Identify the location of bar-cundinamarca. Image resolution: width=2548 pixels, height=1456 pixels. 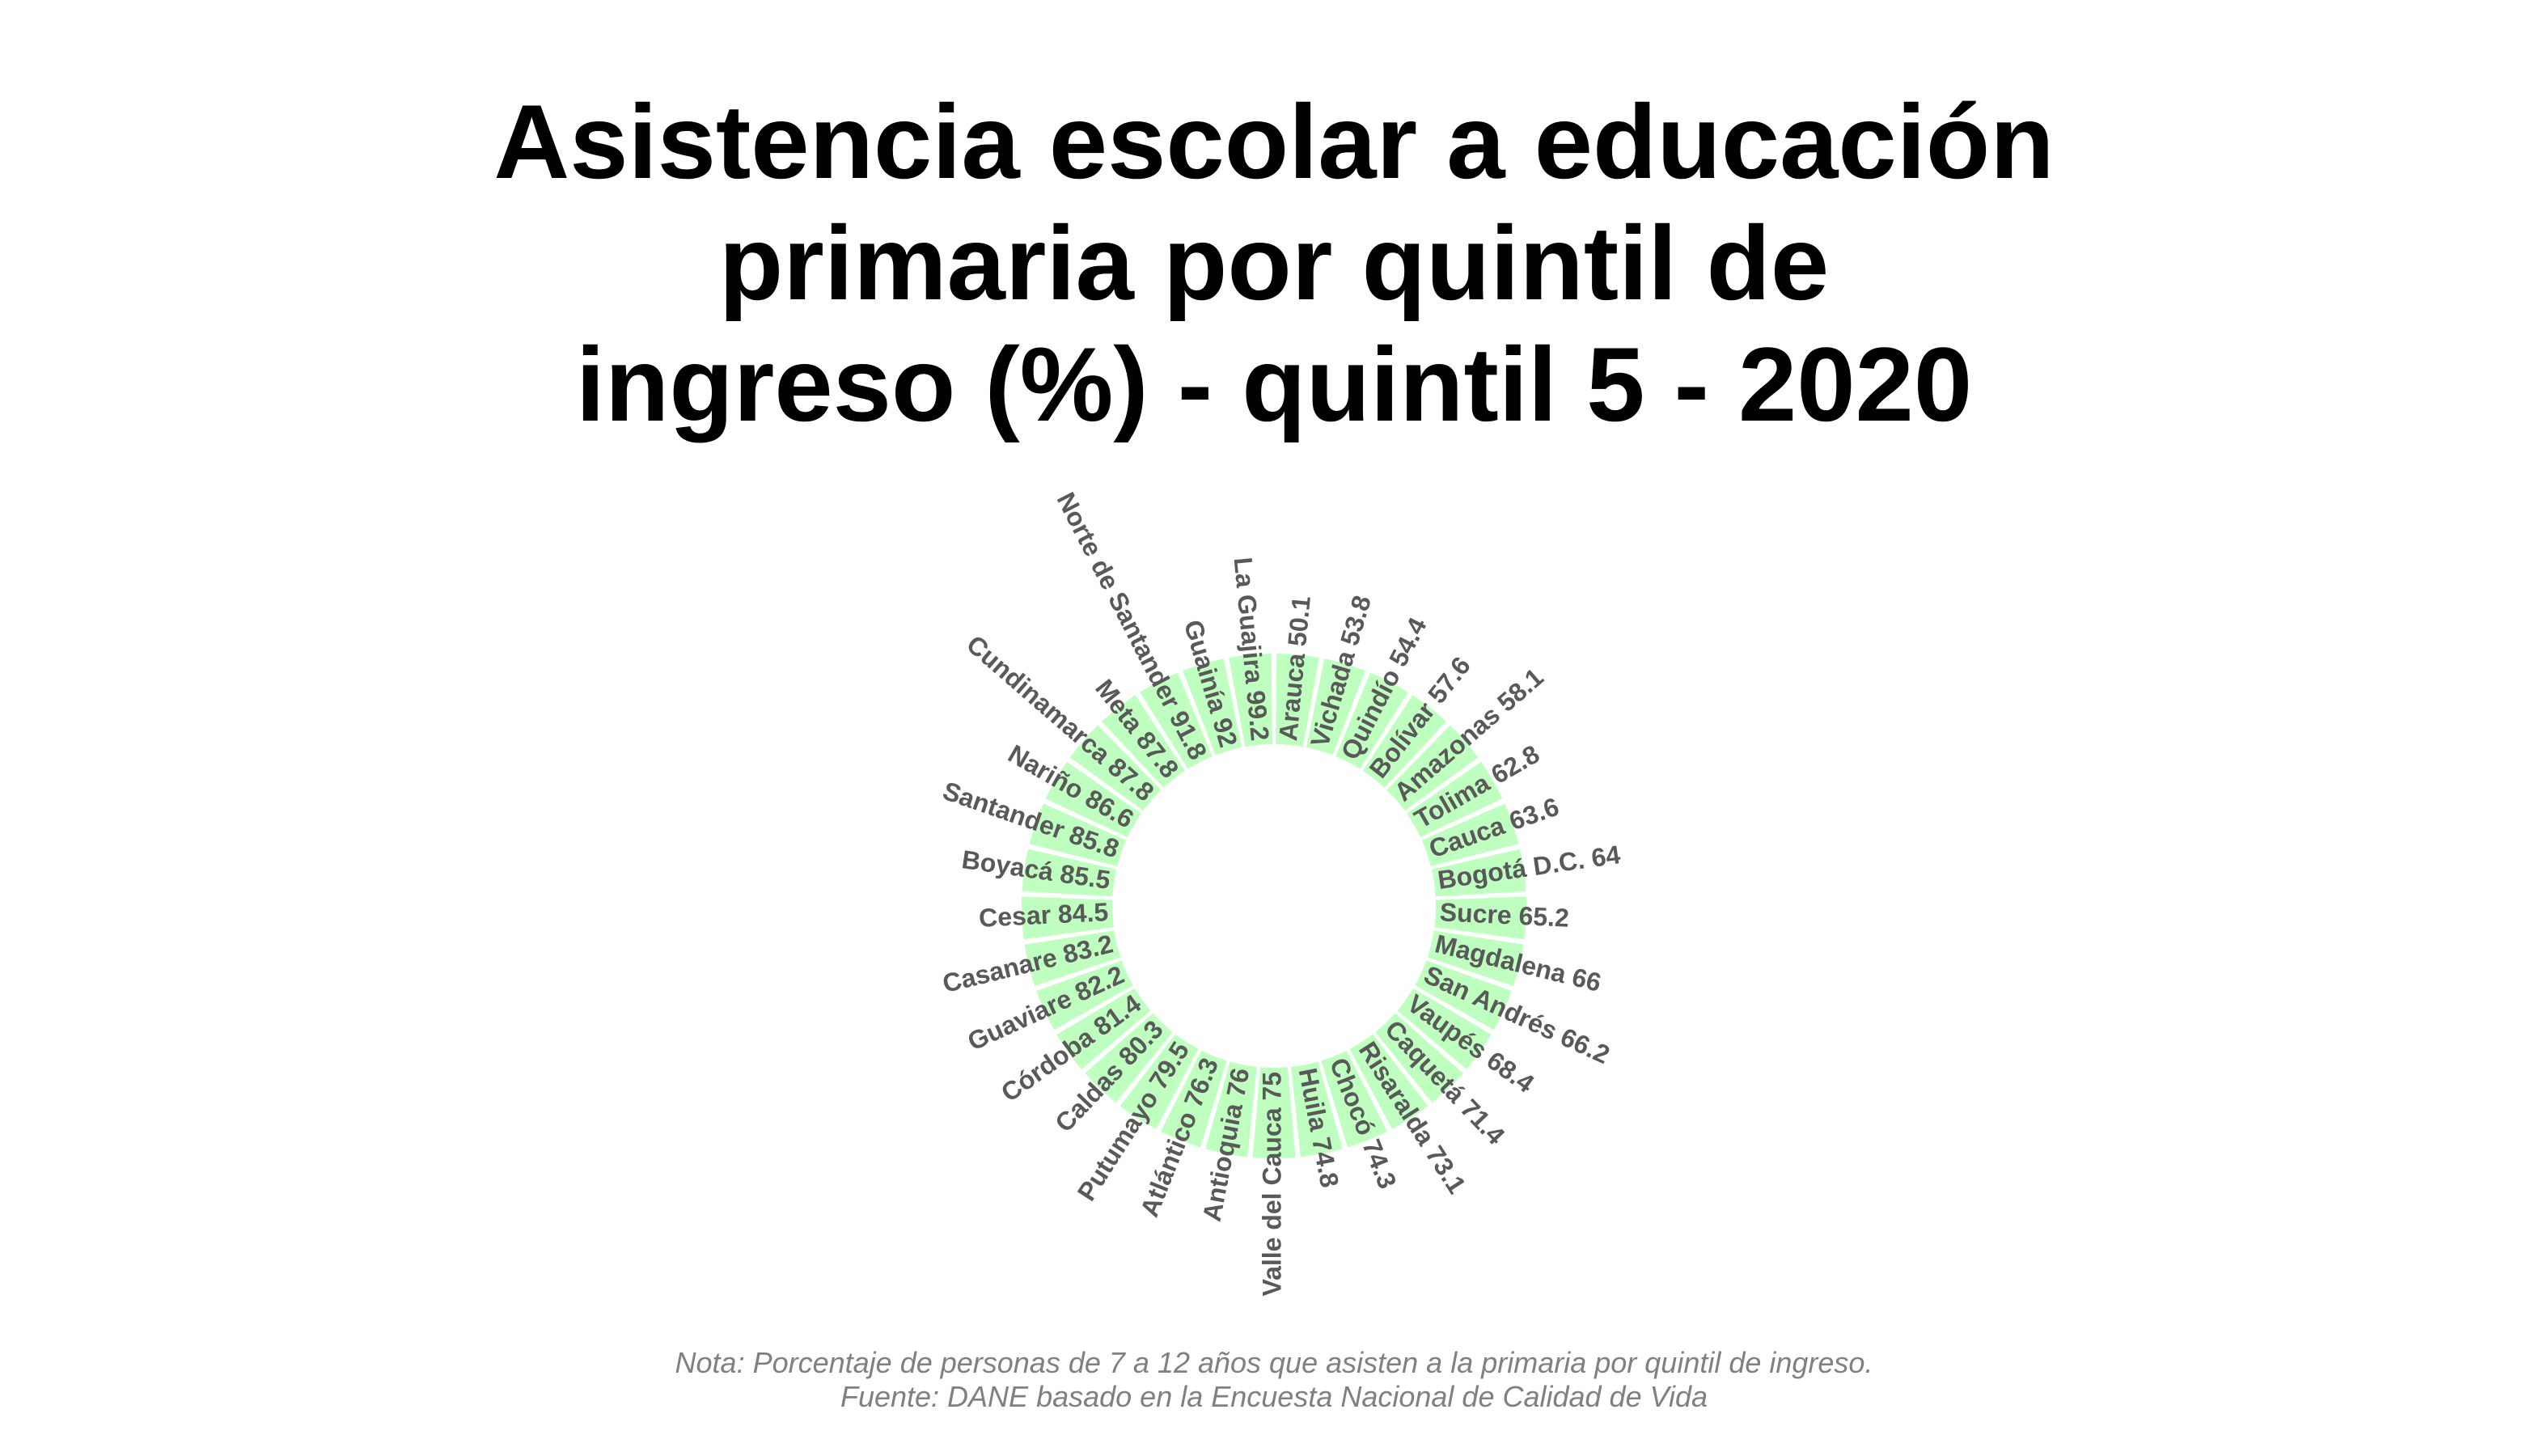
(1115, 768).